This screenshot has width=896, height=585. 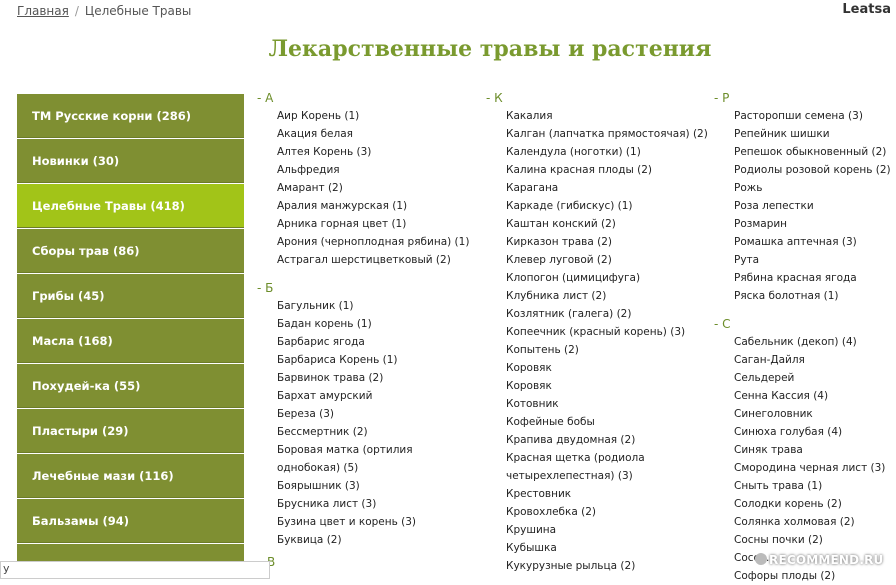 What do you see at coordinates (798, 116) in the screenshot?
I see `herb-link: Расторопши семена (3)` at bounding box center [798, 116].